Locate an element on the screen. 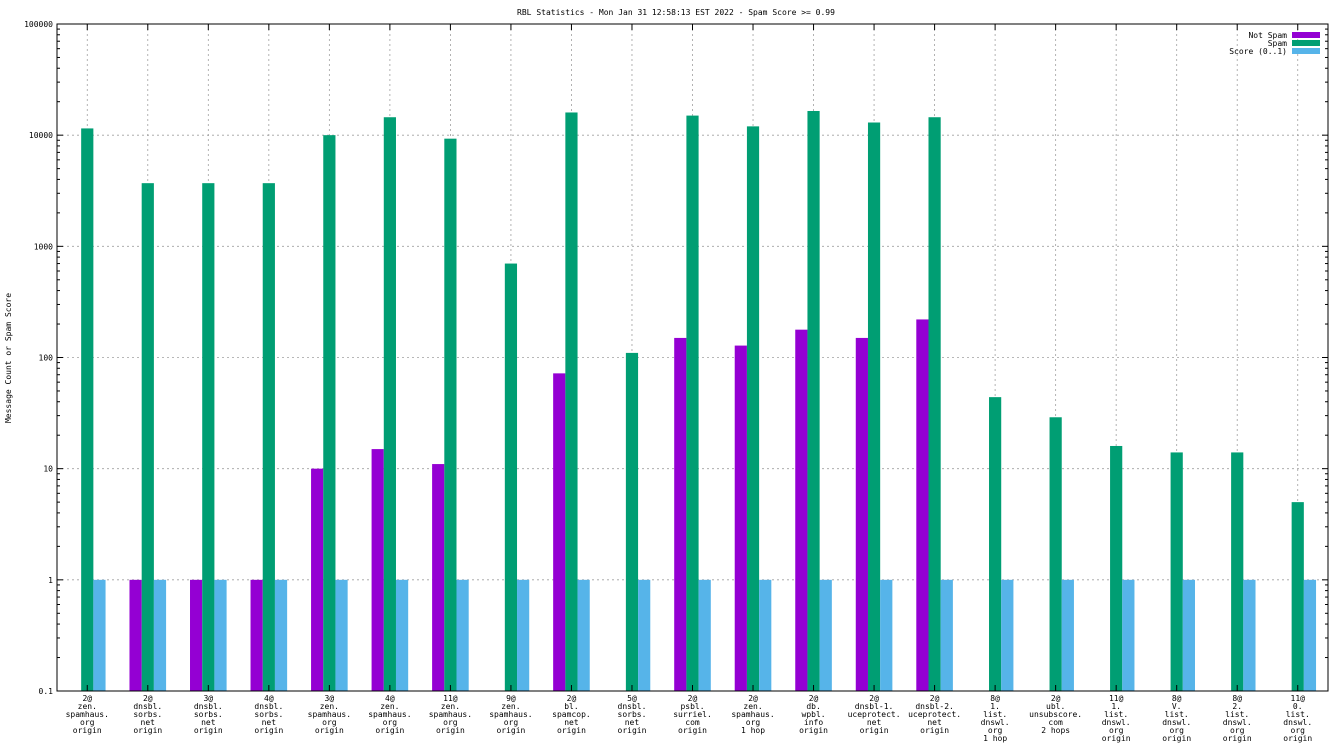 The height and width of the screenshot is (756, 1344). x-tick-label: V. is located at coordinates (1177, 706).